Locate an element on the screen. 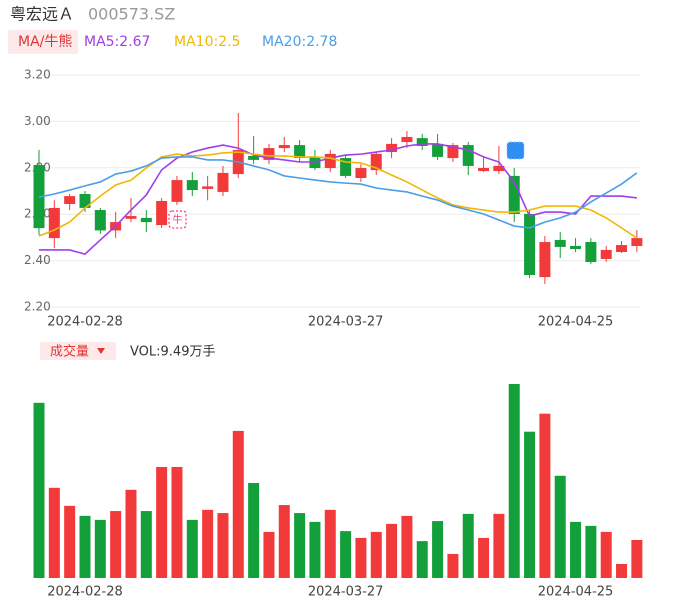  volume-button: 成交量 is located at coordinates (69, 352).